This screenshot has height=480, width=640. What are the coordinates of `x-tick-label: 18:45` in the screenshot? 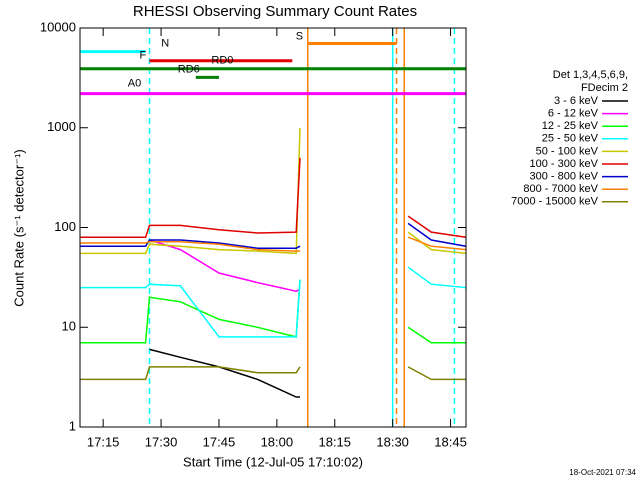 It's located at (450, 441).